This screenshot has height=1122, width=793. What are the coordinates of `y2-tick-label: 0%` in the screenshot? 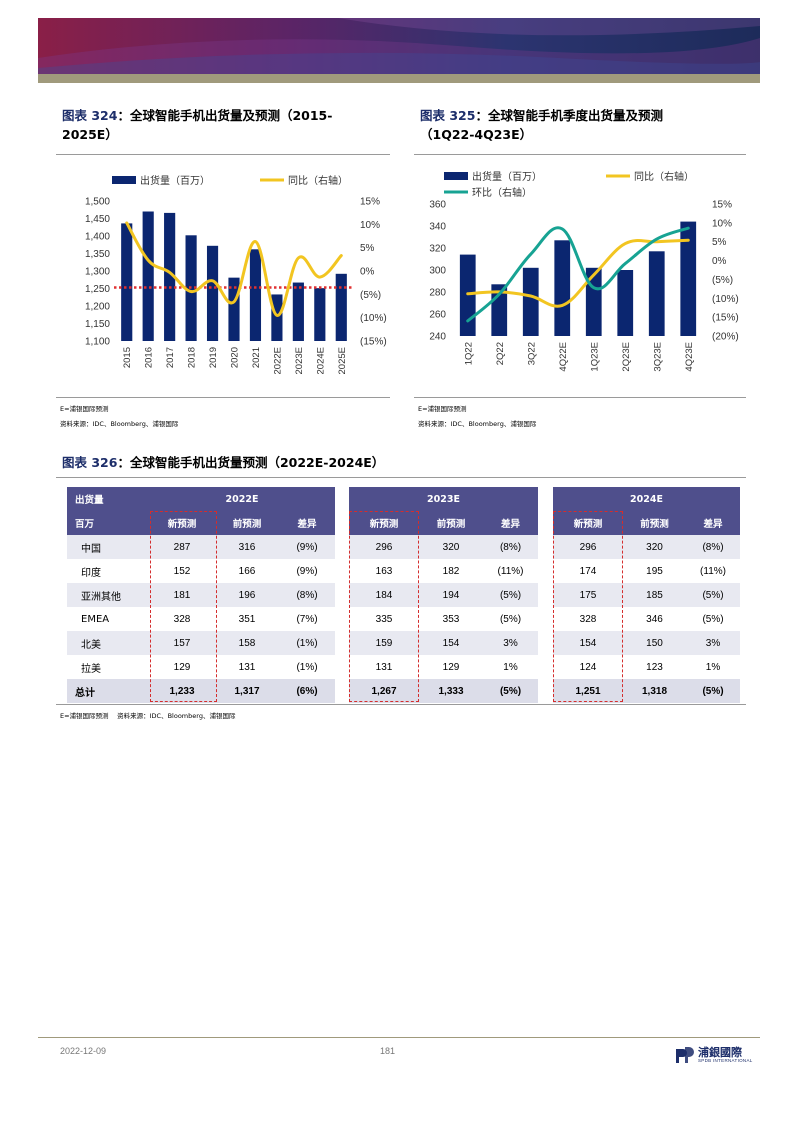 It's located at (719, 261).